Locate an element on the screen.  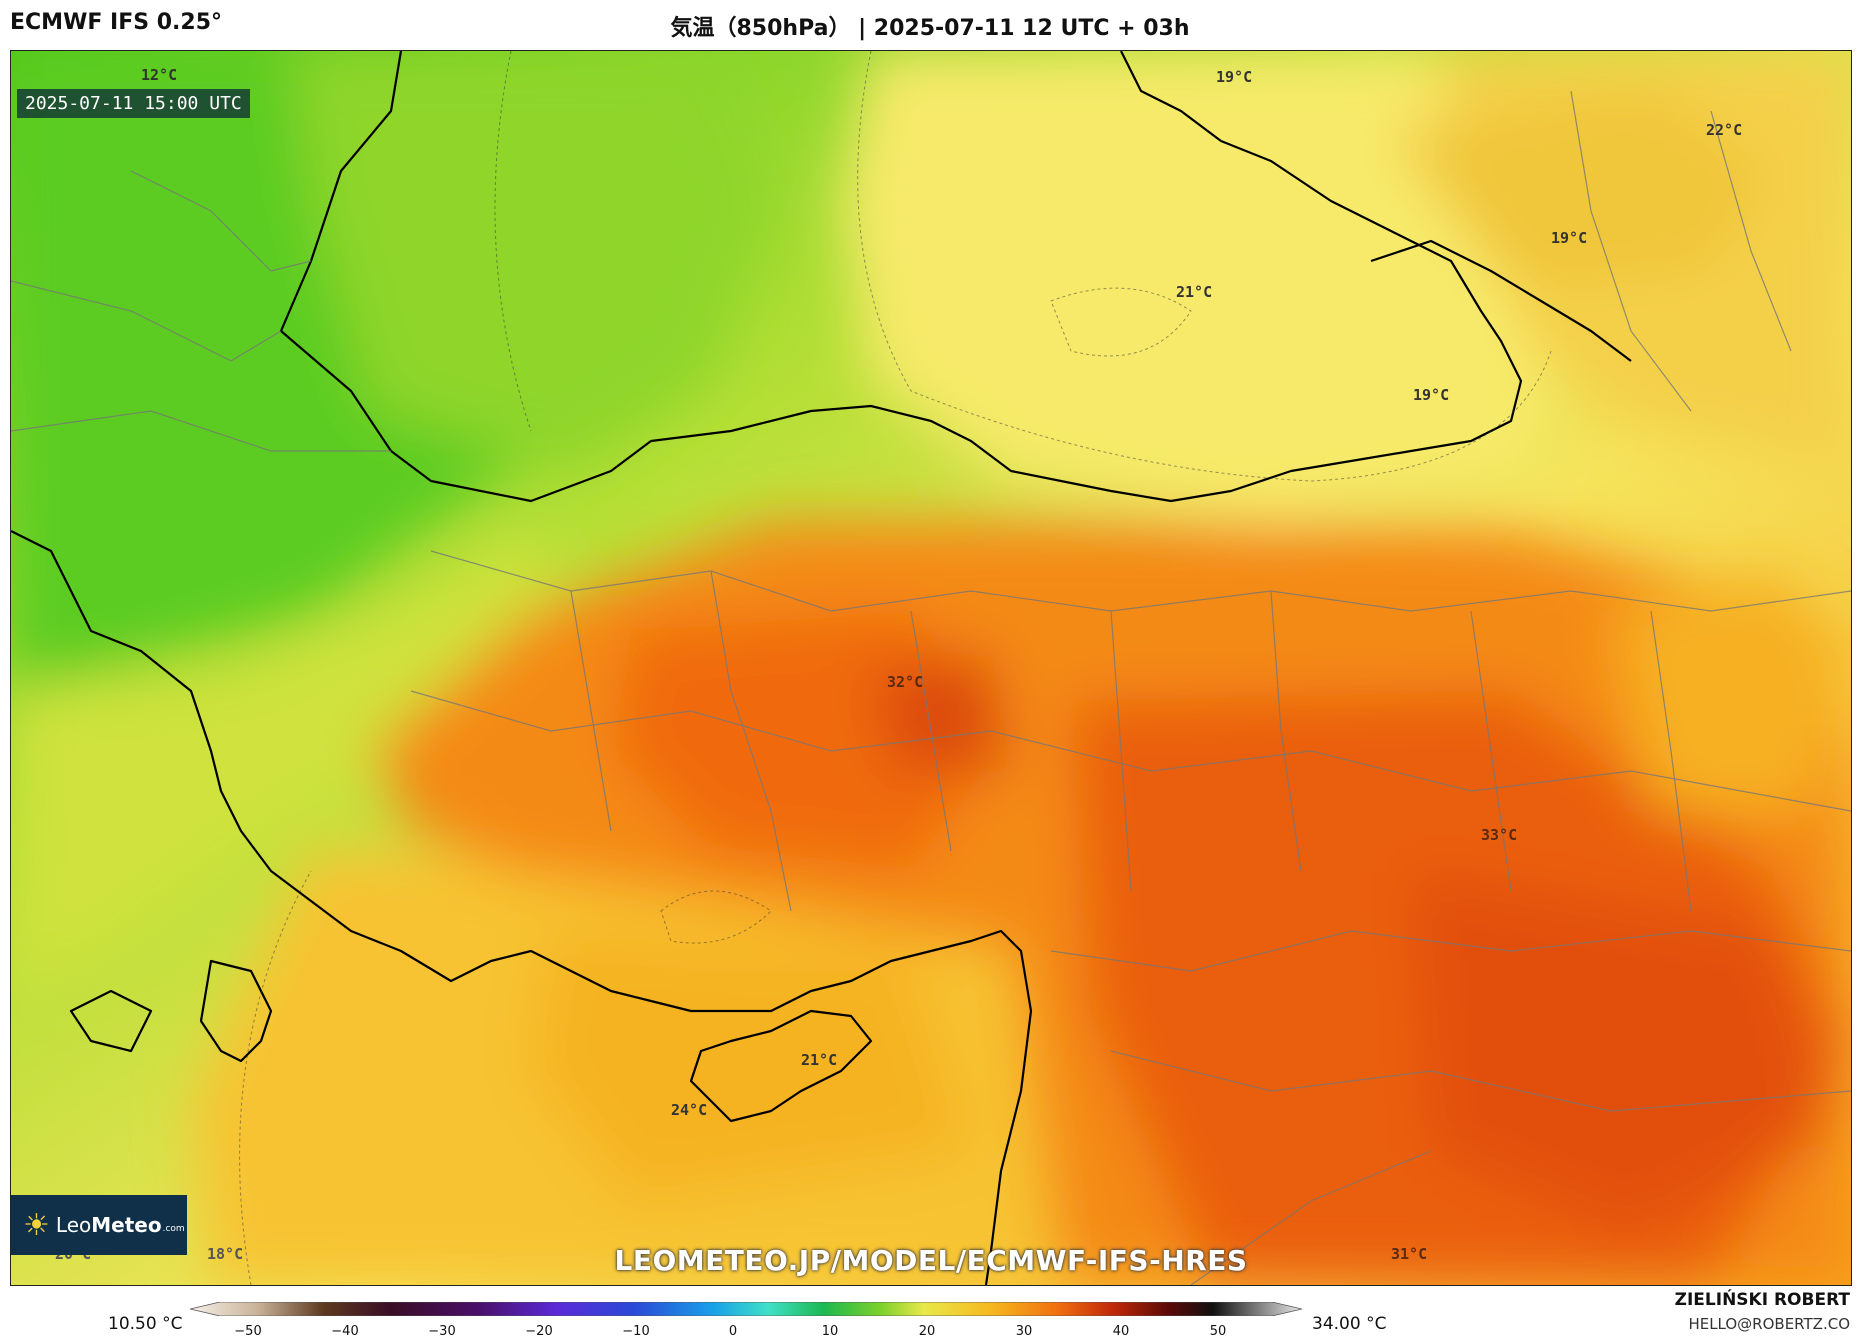
legend-tick: 30 is located at coordinates (1024, 1331).